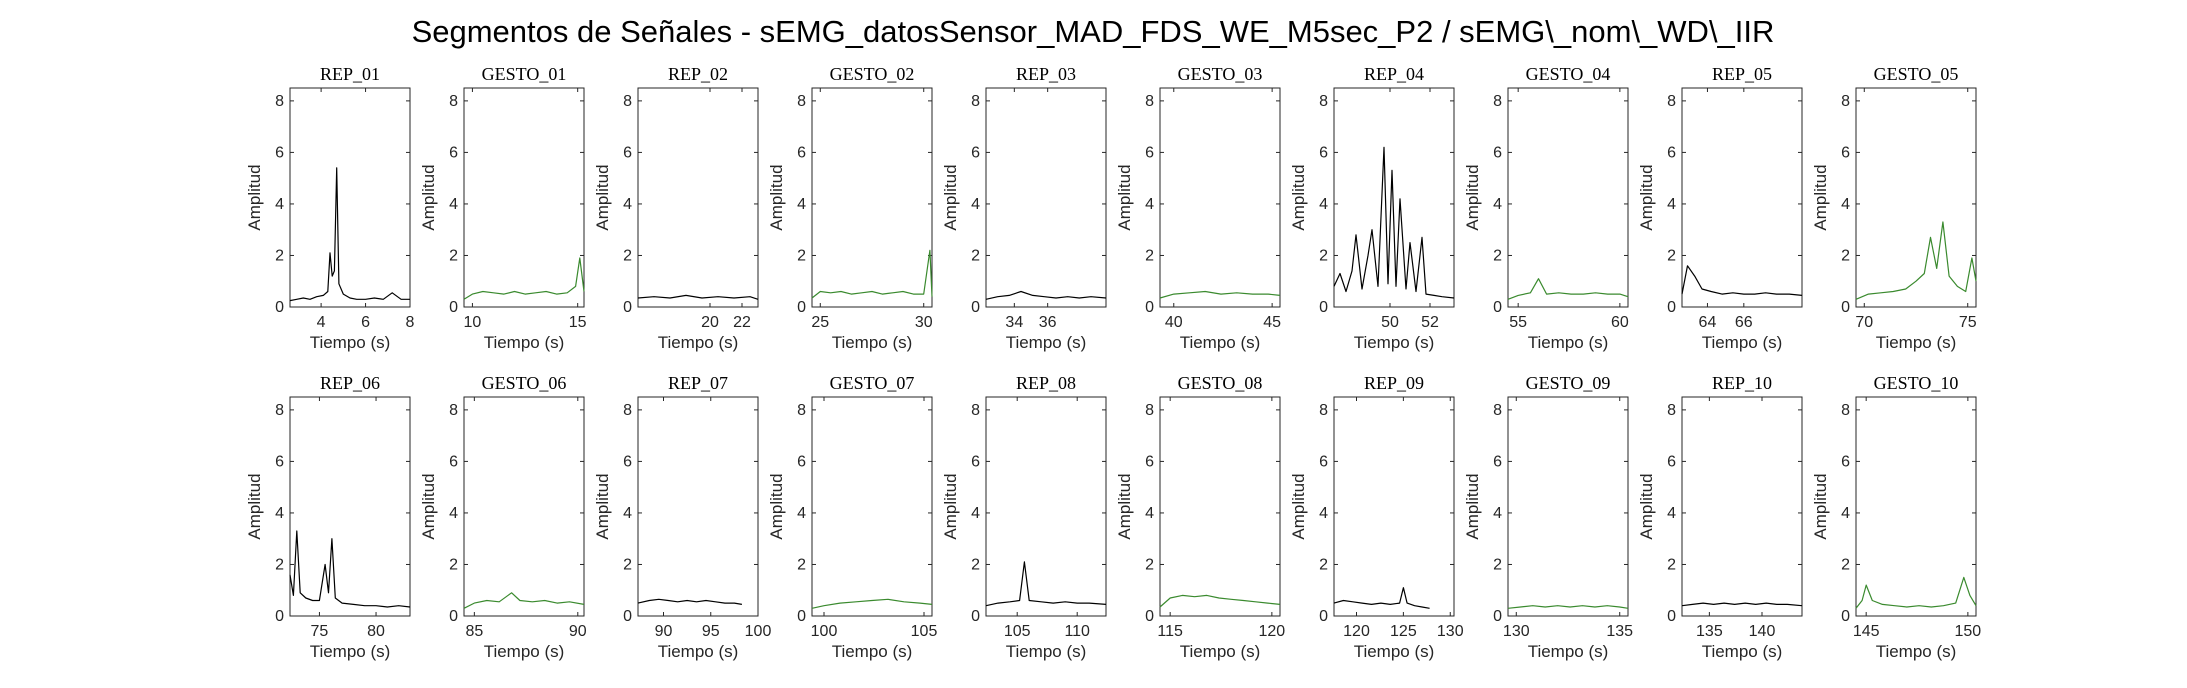 This screenshot has height=688, width=2187. I want to click on subplot-rep-04: 0 2 4 6 8 50 52 REP_04 Tiempo (s) Amplitud, so click(1372, 208).